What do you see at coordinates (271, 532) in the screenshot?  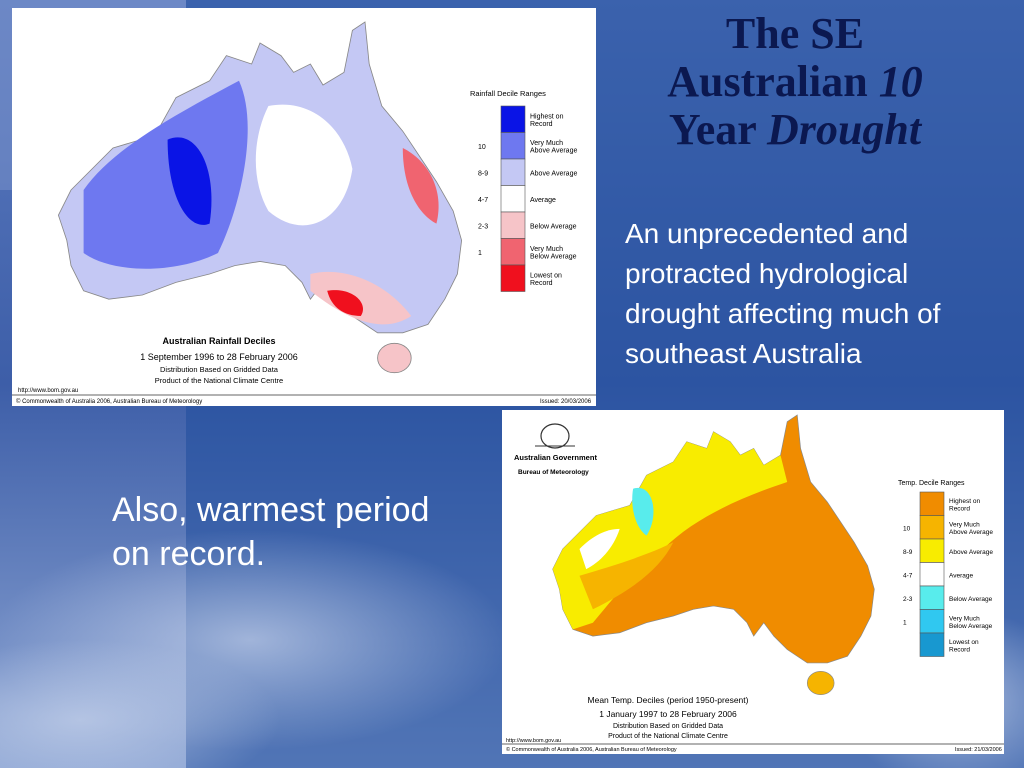 I see `note-text: Also, warmest period on record.` at bounding box center [271, 532].